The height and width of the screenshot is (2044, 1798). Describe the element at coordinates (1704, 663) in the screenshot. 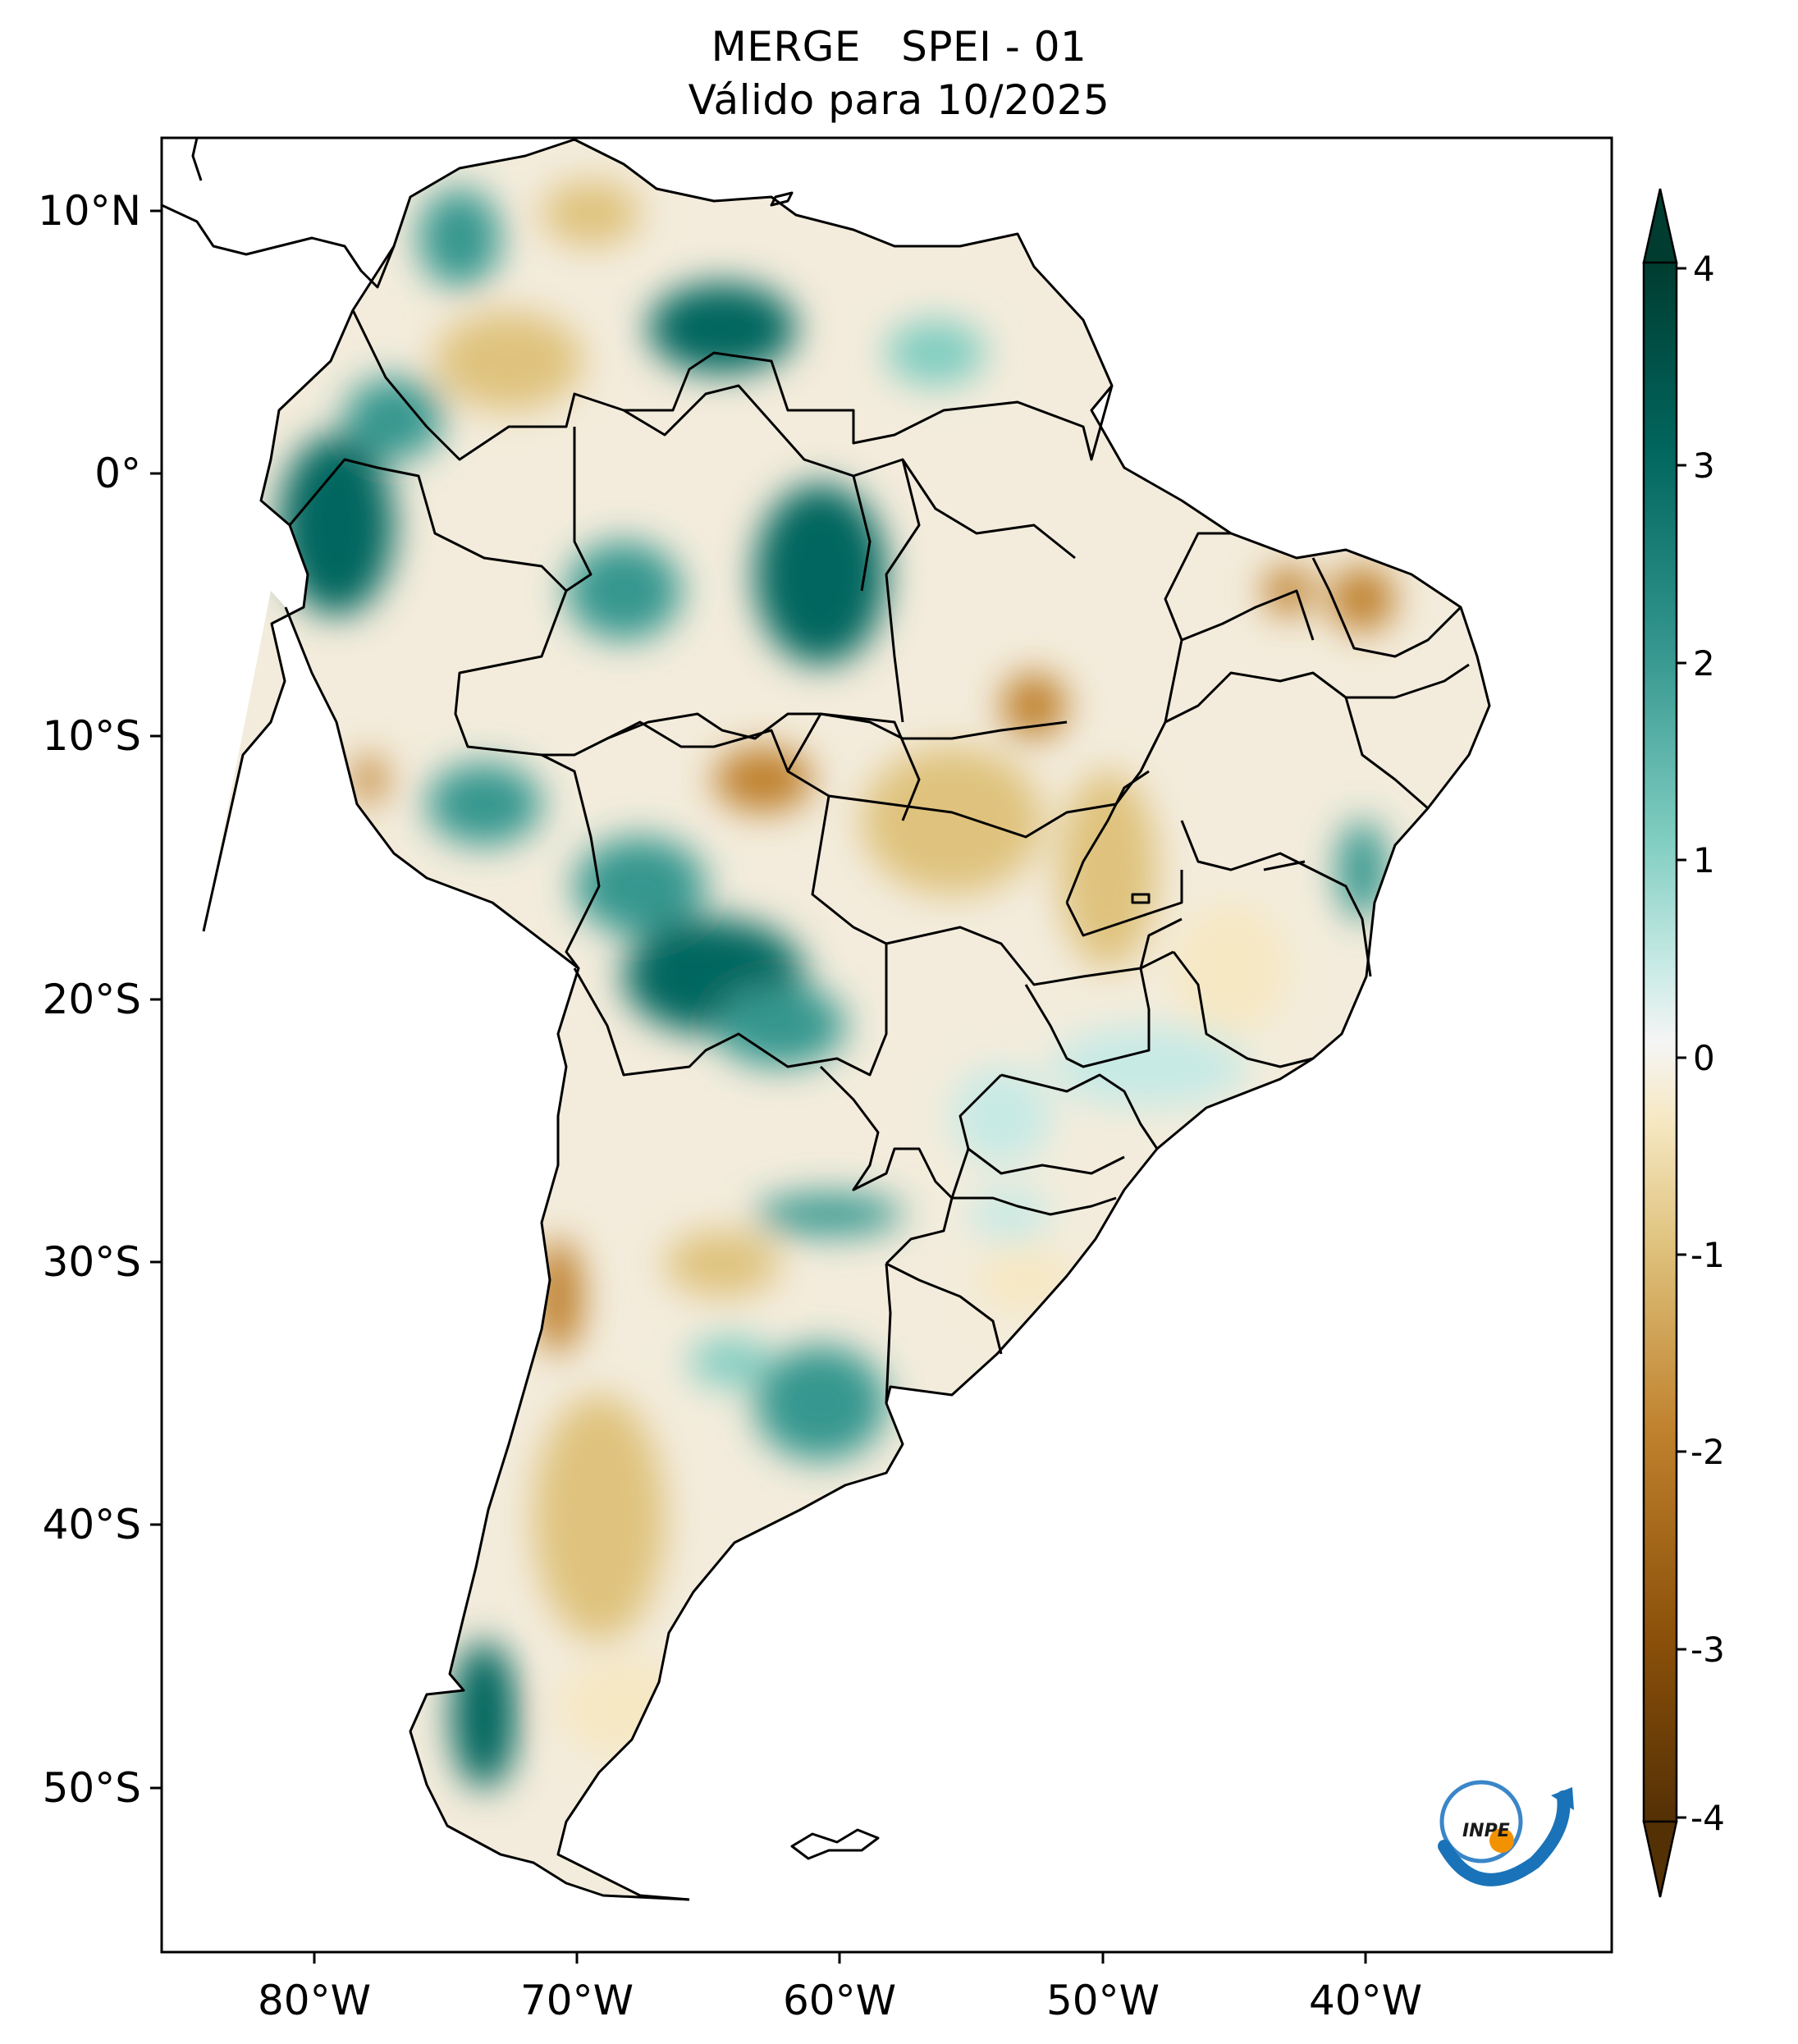

I see `colorbar-tick-label: 2` at that location.